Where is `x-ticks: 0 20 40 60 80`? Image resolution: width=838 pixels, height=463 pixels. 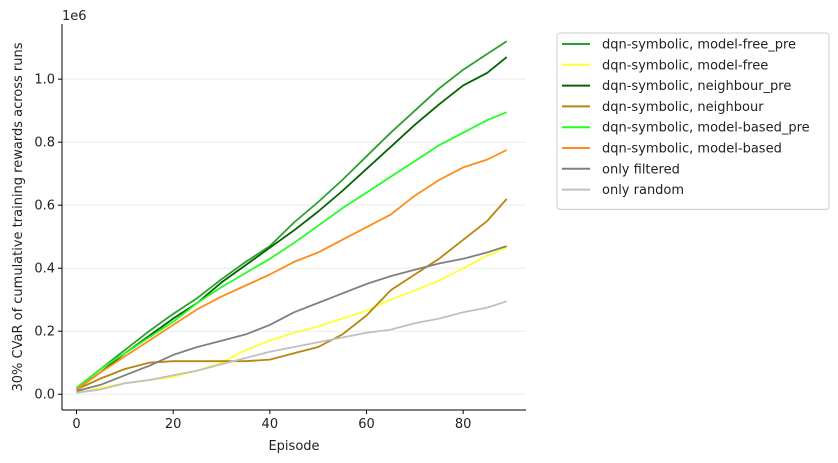 x-ticks: 0 20 40 60 80 is located at coordinates (271, 421).